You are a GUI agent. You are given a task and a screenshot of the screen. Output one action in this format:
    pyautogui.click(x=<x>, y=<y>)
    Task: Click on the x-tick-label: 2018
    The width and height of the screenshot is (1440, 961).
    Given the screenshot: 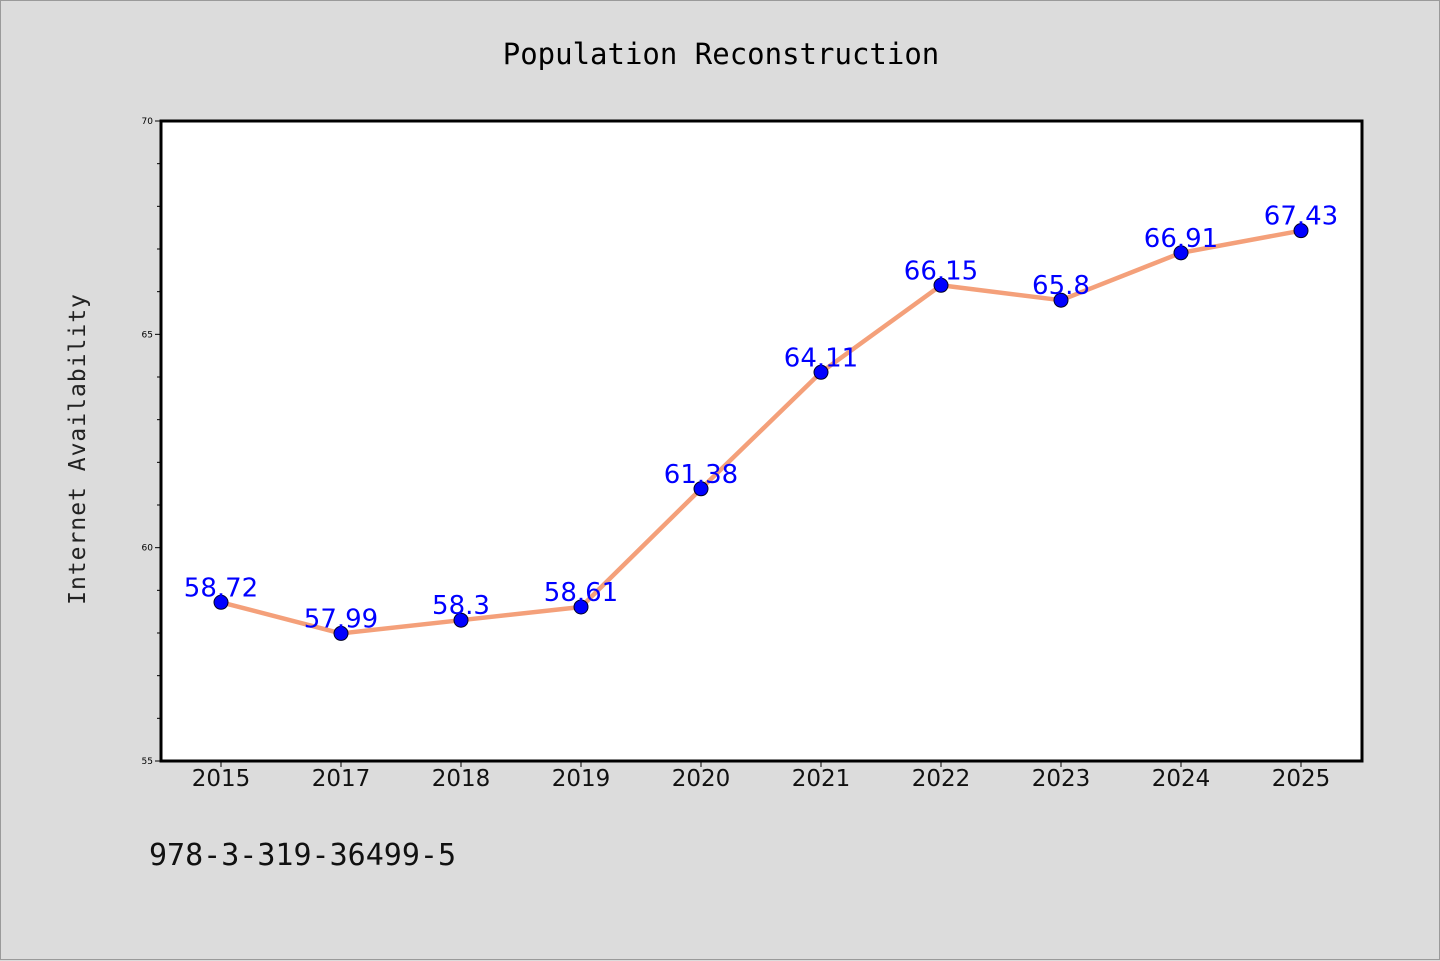 What is the action you would take?
    pyautogui.click(x=461, y=779)
    